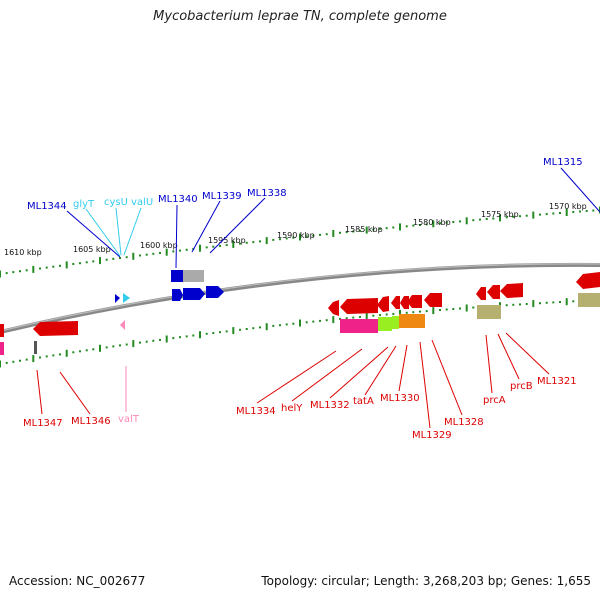  I want to click on gene-label-ml1338: ML1338, so click(267, 193).